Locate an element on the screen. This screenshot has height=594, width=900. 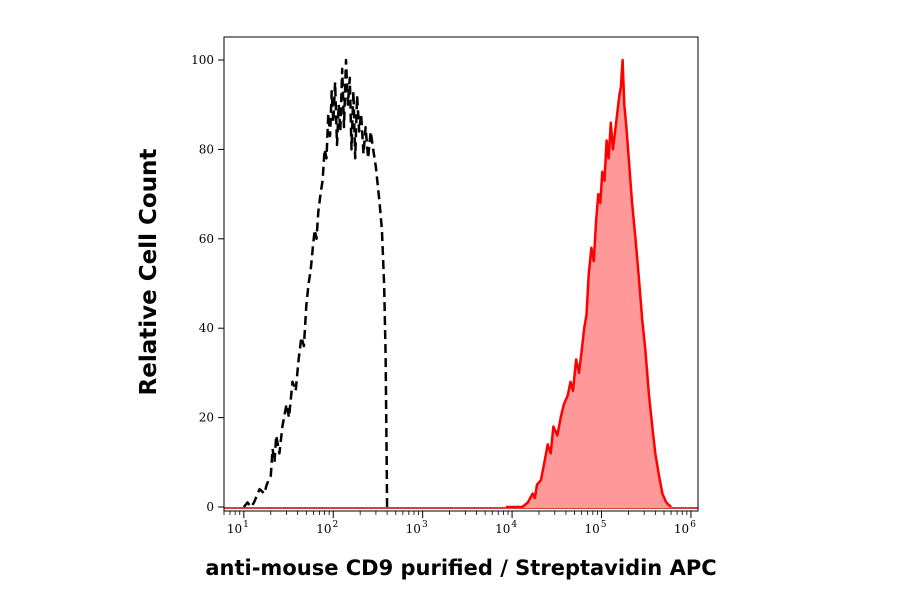
y-tick-label-20: 20 is located at coordinates (206, 418).